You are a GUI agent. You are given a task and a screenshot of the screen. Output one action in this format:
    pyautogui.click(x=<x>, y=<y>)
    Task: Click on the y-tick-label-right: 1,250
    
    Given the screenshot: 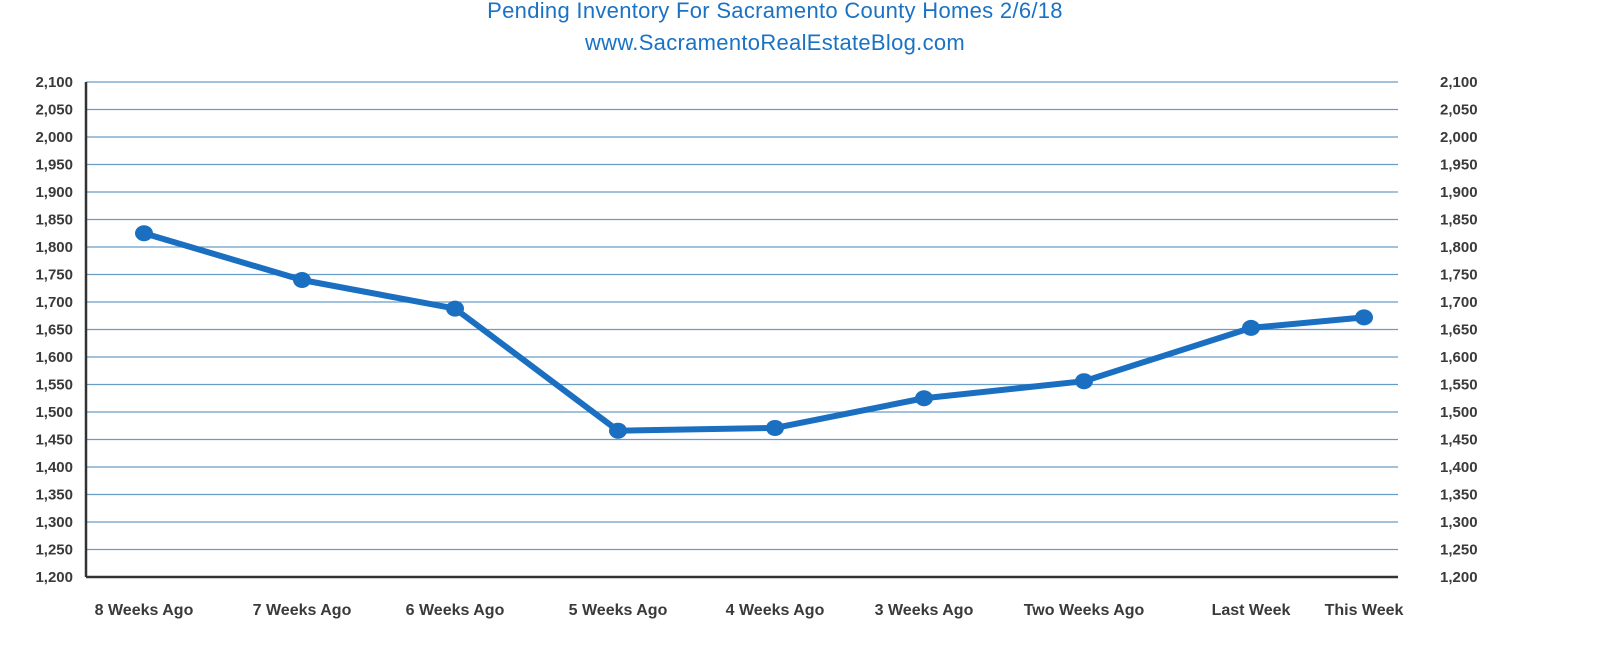 What is the action you would take?
    pyautogui.click(x=1459, y=550)
    